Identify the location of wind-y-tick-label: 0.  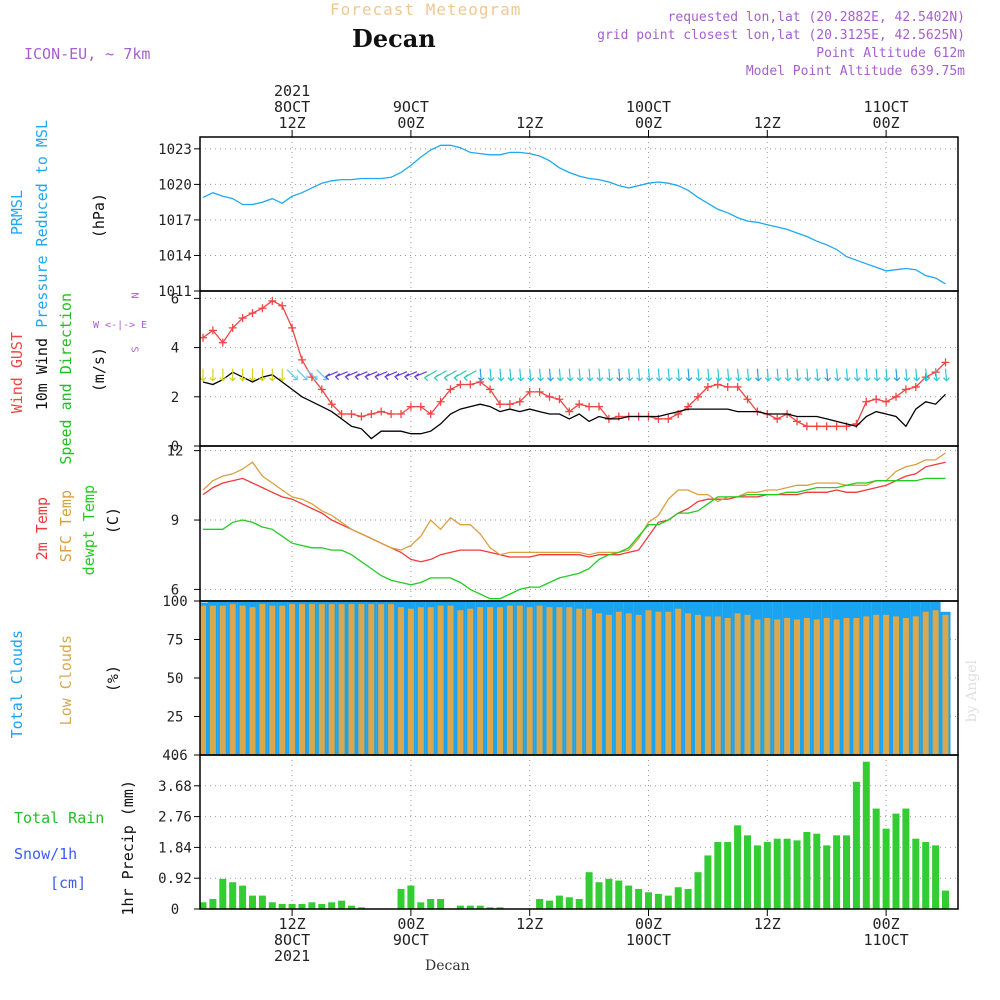
(175, 447).